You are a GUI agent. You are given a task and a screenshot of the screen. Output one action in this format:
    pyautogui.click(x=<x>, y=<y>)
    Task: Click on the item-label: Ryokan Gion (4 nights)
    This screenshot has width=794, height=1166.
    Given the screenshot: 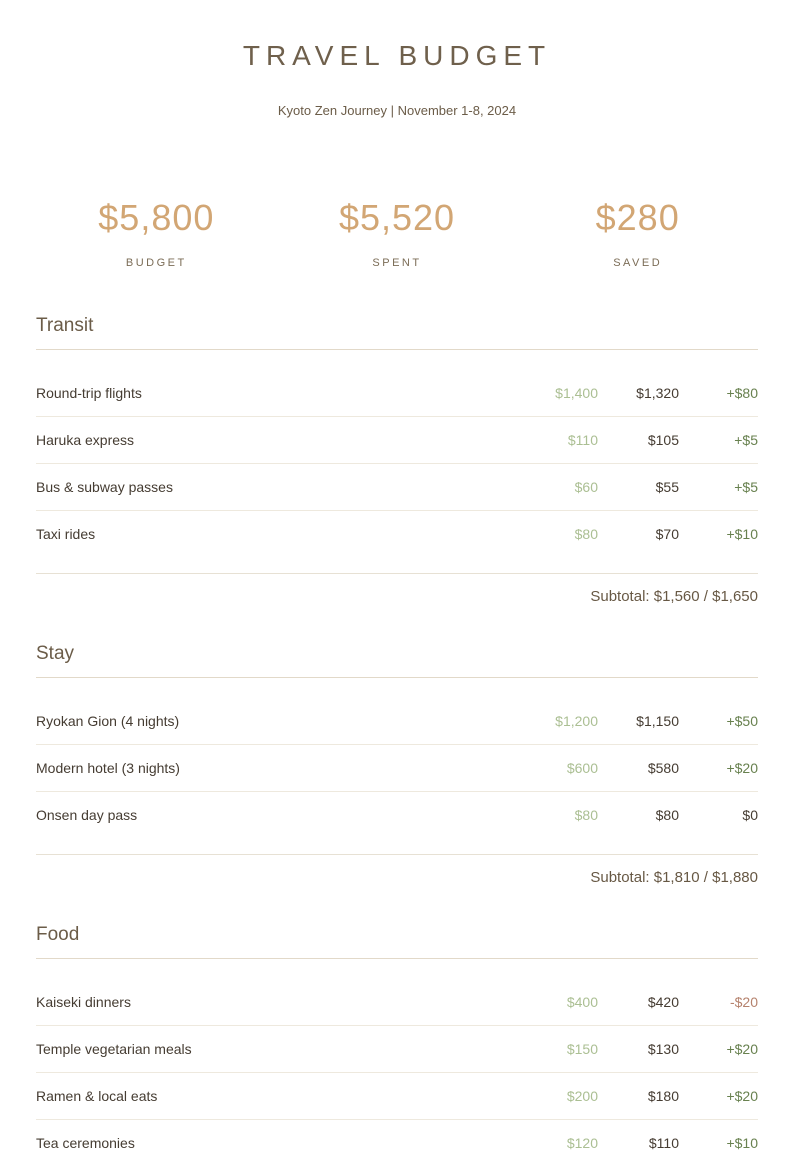 What is the action you would take?
    pyautogui.click(x=108, y=721)
    